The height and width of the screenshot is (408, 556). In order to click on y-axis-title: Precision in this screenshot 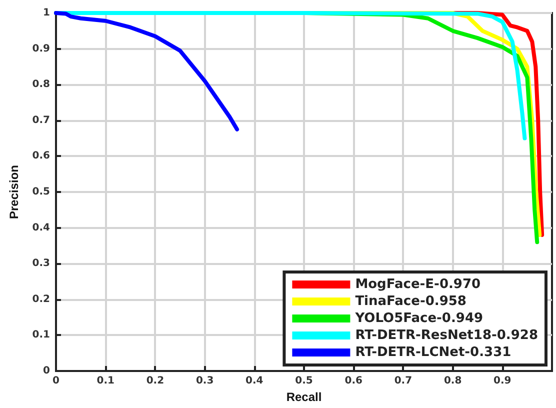, I will do `click(14, 192)`.